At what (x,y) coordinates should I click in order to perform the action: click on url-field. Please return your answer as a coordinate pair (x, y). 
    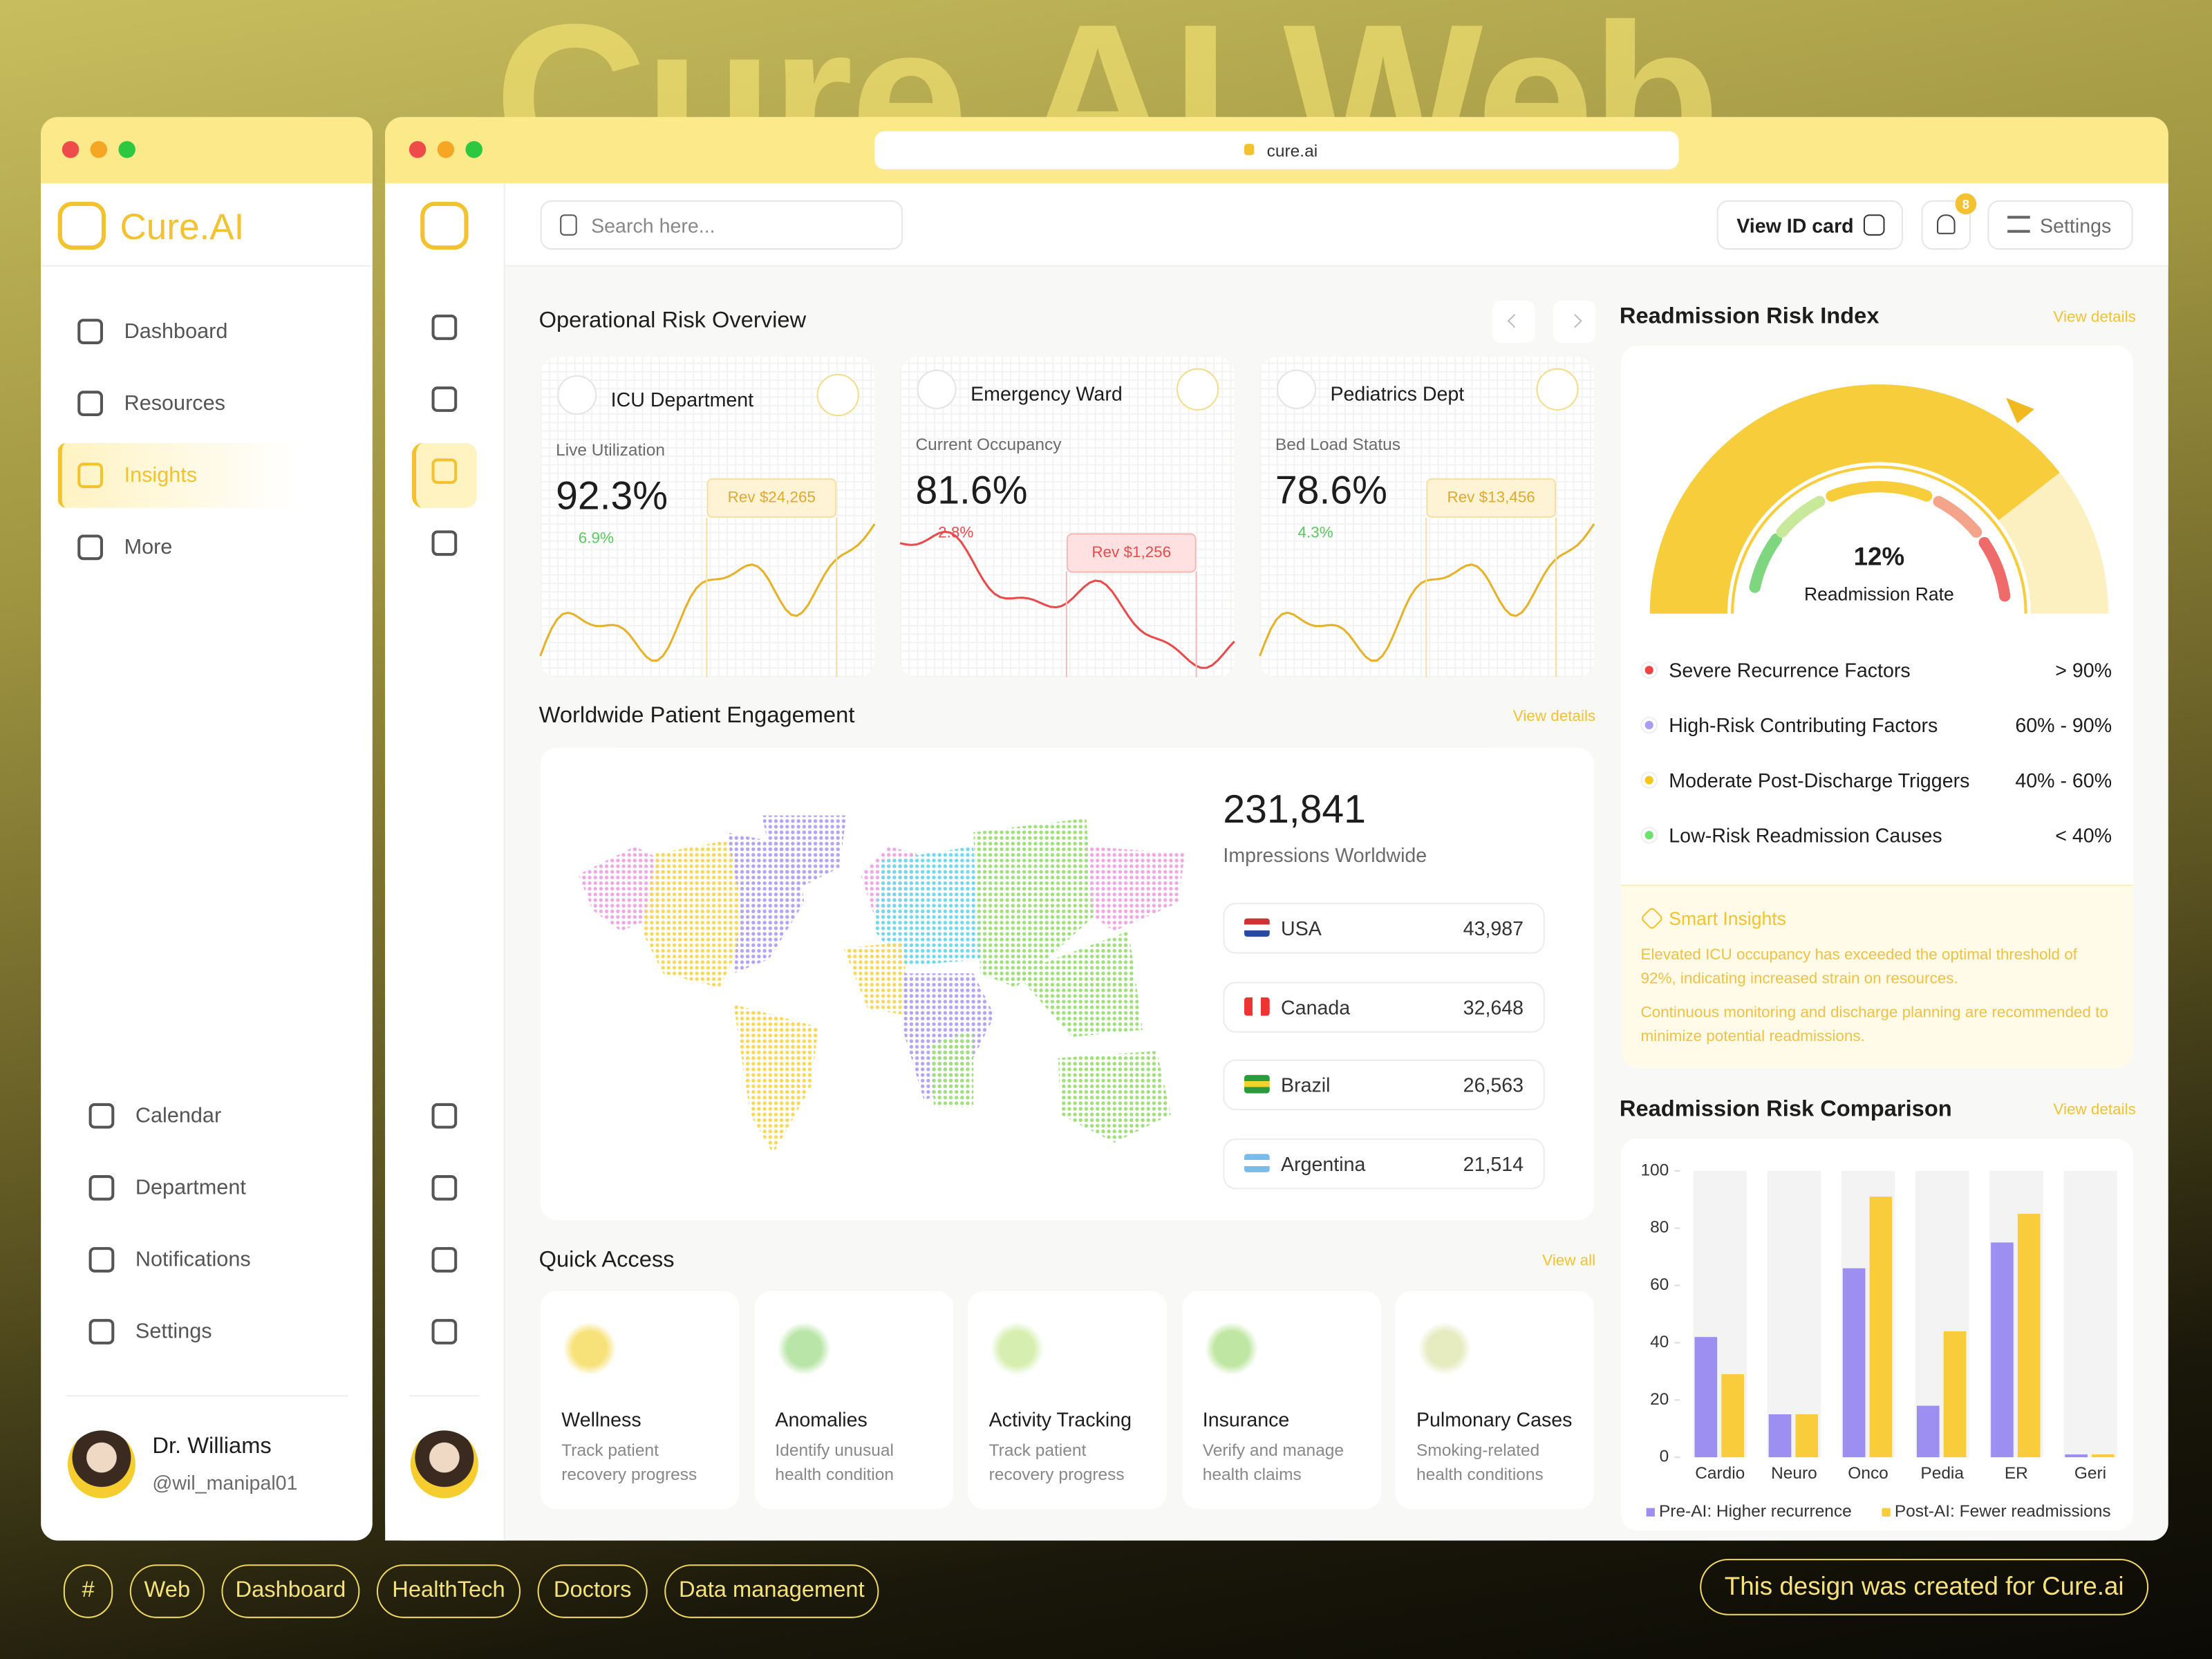
    Looking at the image, I should click on (1276, 150).